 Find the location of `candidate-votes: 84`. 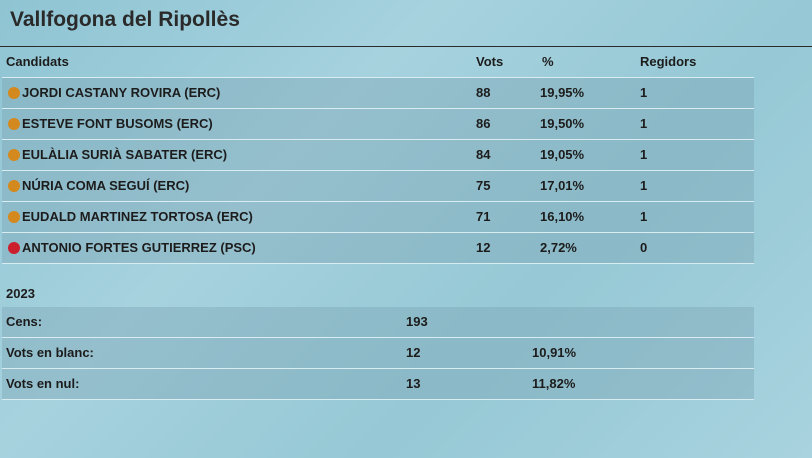

candidate-votes: 84 is located at coordinates (483, 154).